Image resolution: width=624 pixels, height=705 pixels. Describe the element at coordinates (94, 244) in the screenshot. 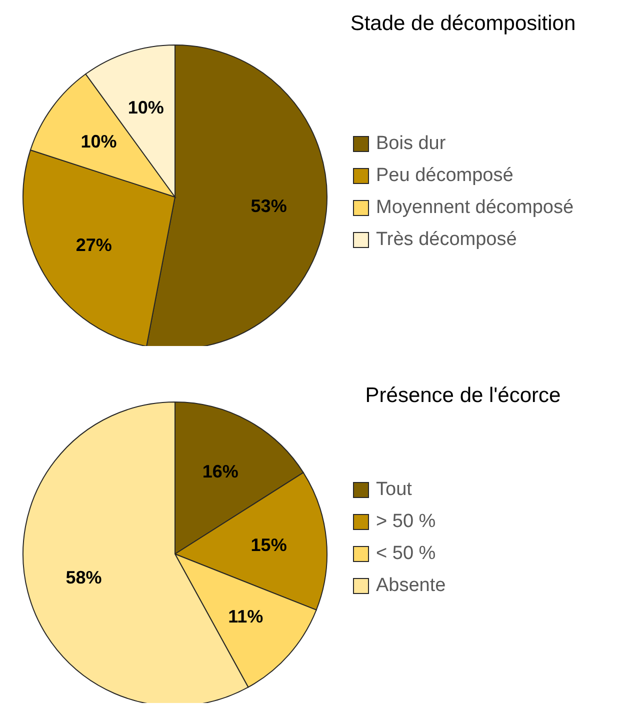

I see `data-label: 27%` at that location.